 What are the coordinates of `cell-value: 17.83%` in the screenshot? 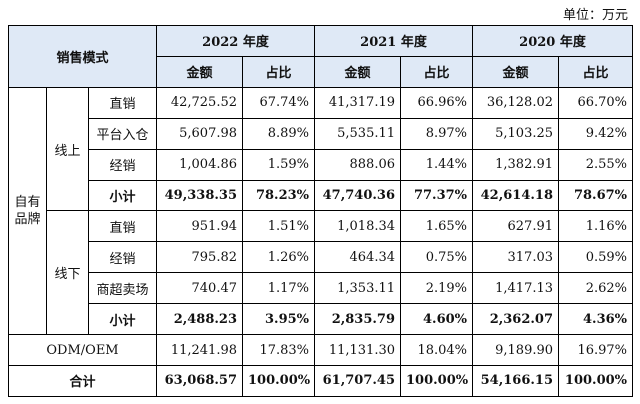 It's located at (279, 350).